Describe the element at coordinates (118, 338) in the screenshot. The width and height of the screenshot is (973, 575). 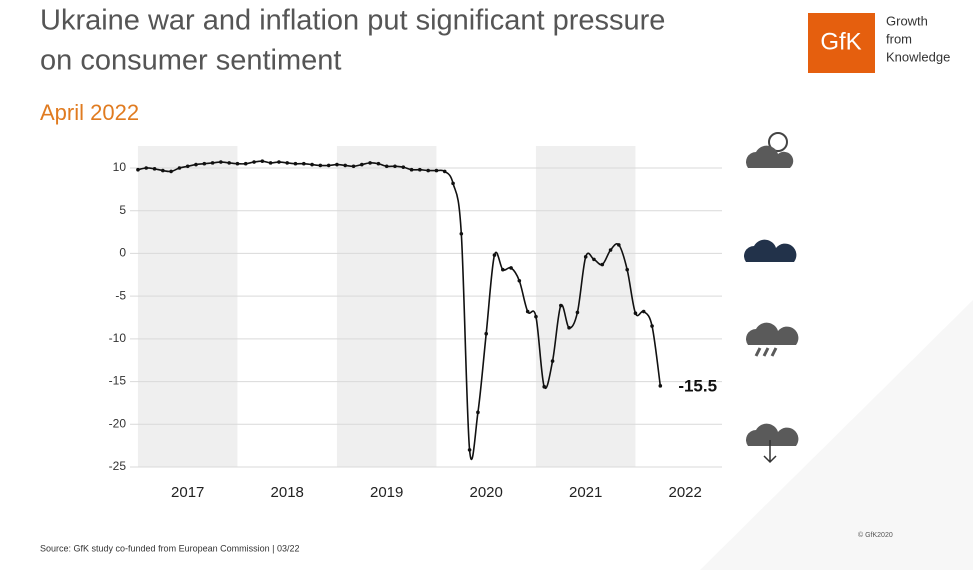
I see `y-tick-label: -10` at that location.